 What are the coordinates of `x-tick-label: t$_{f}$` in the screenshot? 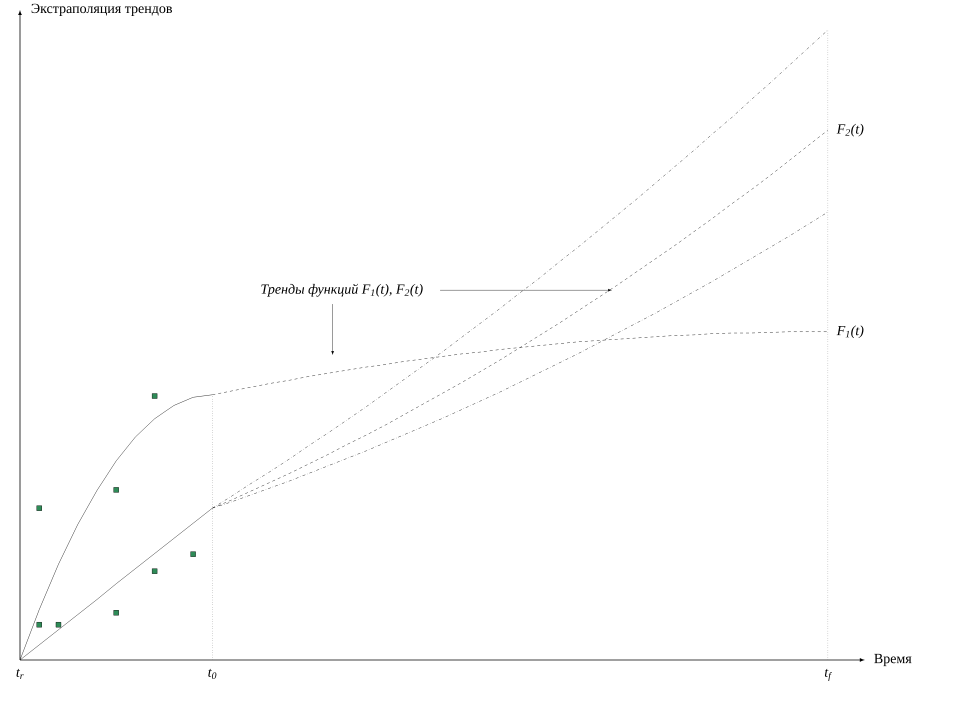 It's located at (828, 674).